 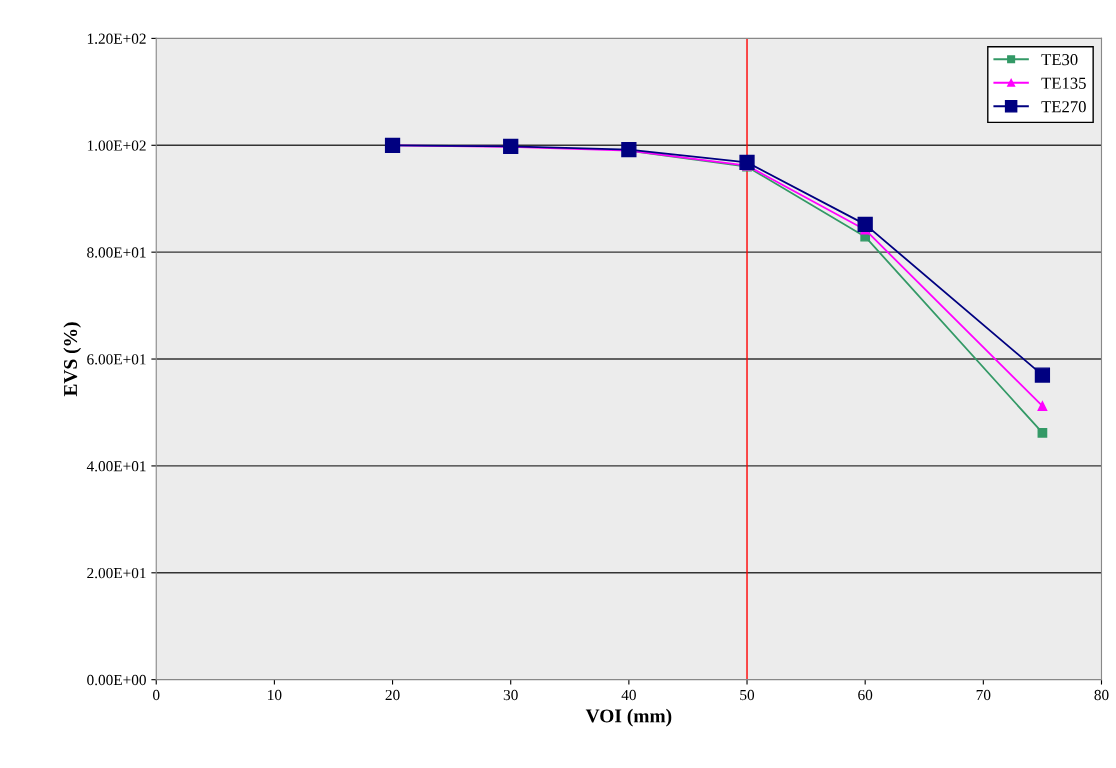 I want to click on x-tick-label: 50, so click(x=747, y=695).